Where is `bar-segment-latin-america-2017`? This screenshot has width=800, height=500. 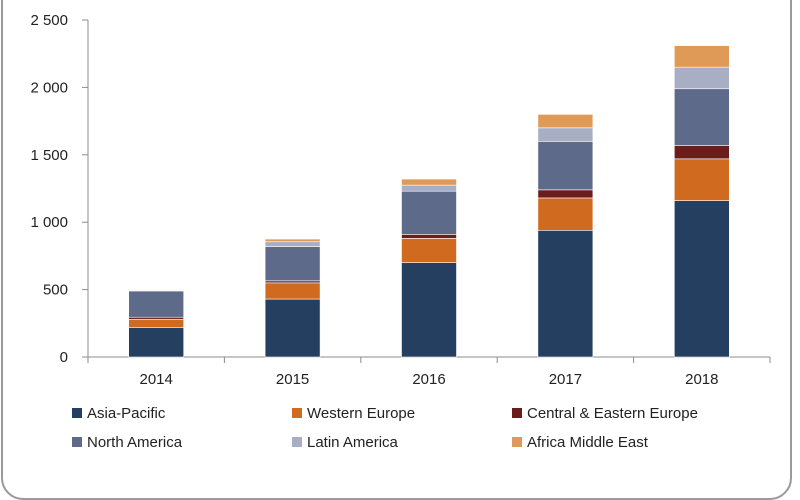
bar-segment-latin-america-2017 is located at coordinates (565, 134).